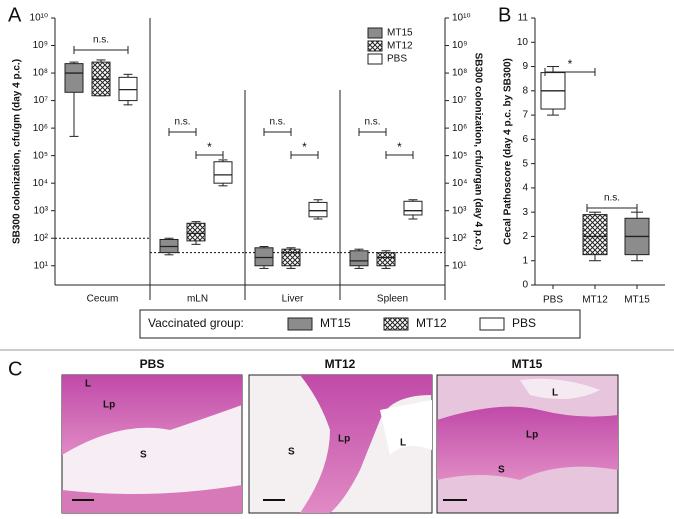 The height and width of the screenshot is (519, 674). I want to click on y2-tick-label: 10⁹, so click(459, 45).